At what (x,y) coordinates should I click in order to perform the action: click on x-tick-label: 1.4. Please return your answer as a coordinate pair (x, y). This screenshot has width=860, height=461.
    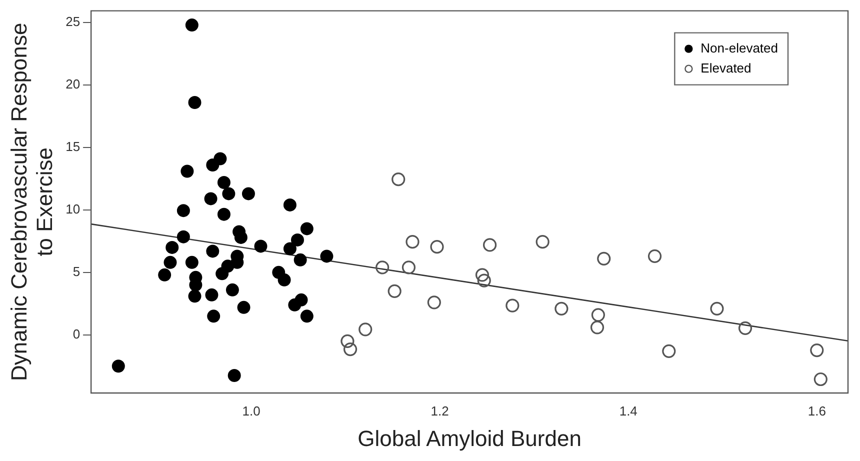
    Looking at the image, I should click on (628, 410).